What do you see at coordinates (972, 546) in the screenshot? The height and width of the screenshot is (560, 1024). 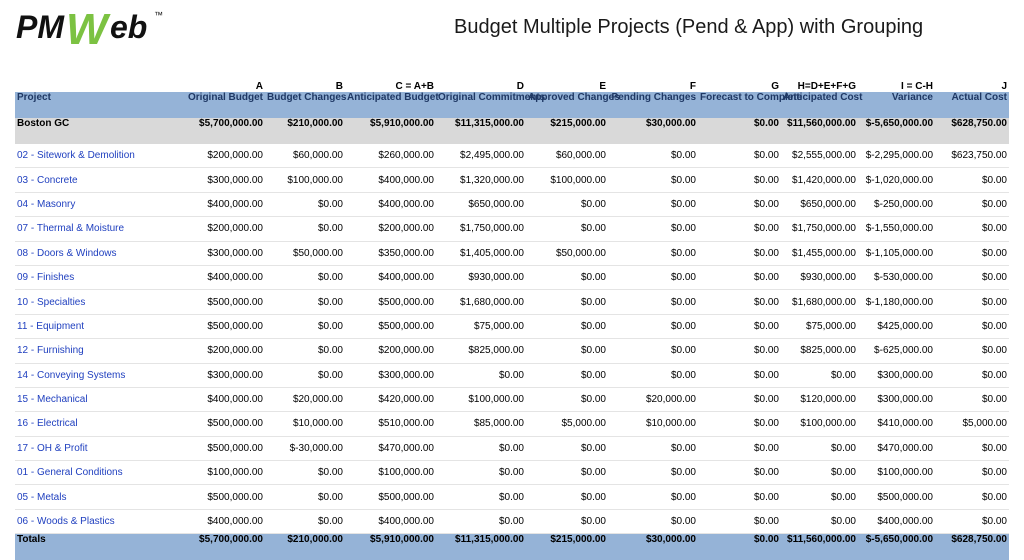 I see `totals-value: $628,750.00` at bounding box center [972, 546].